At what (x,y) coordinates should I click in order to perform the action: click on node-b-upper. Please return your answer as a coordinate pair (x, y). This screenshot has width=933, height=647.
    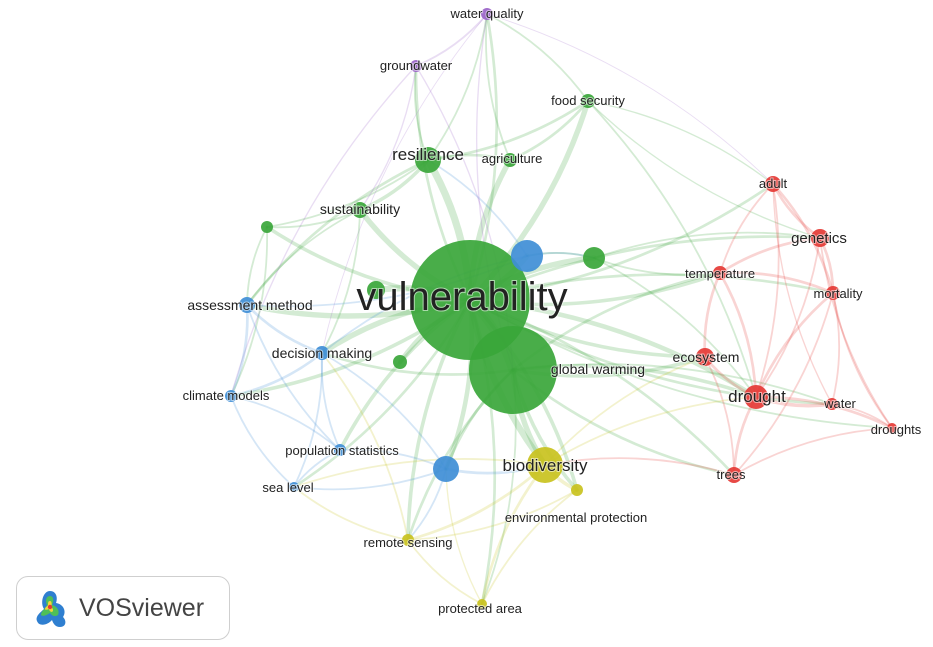
    Looking at the image, I should click on (527, 256).